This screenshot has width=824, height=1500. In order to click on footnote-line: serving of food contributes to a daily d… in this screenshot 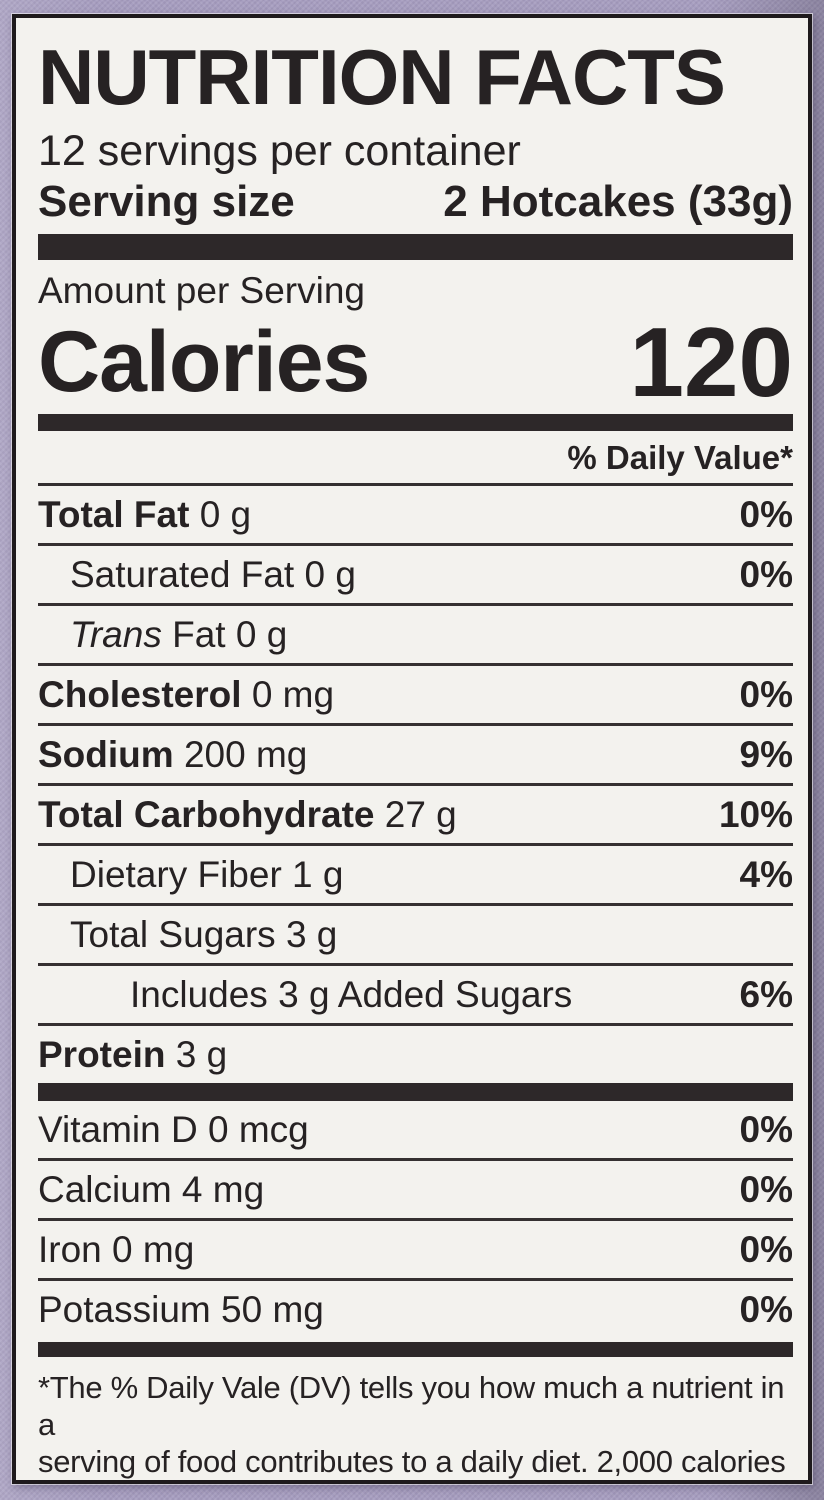, I will do `click(412, 1461)`.